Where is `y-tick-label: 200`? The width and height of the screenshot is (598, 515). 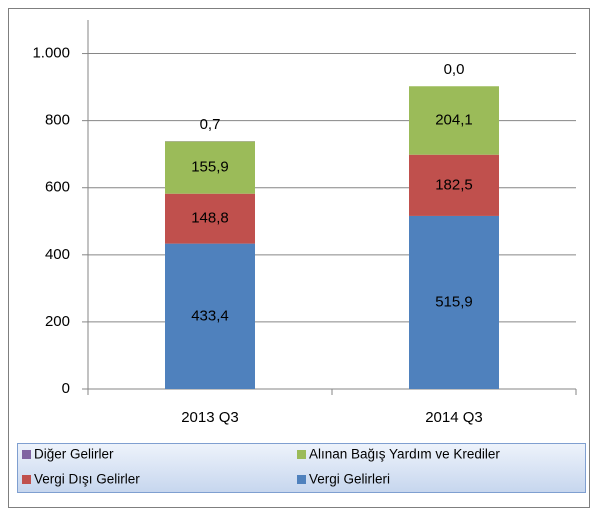 y-tick-label: 200 is located at coordinates (57, 321).